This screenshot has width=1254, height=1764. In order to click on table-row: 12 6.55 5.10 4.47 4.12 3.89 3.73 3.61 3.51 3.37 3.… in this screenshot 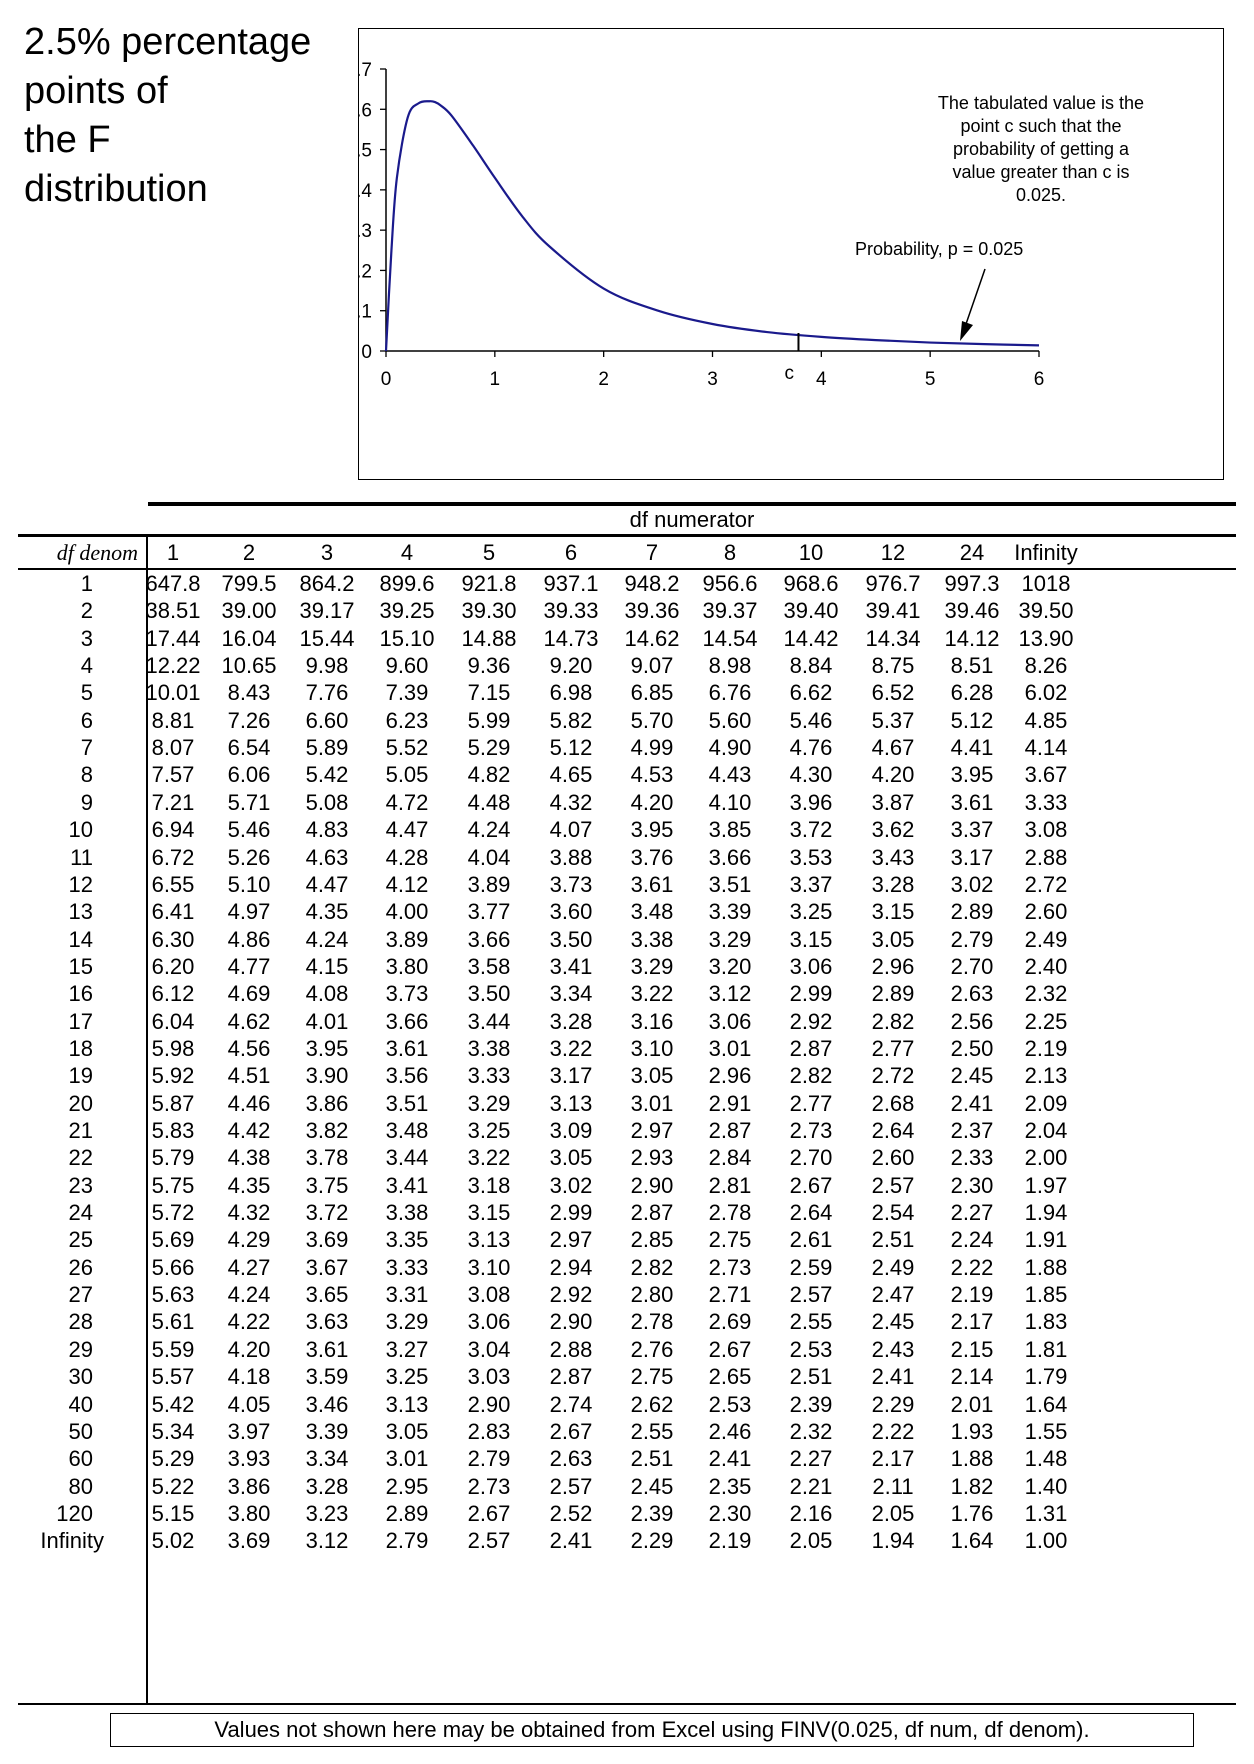, I will do `click(627, 884)`.